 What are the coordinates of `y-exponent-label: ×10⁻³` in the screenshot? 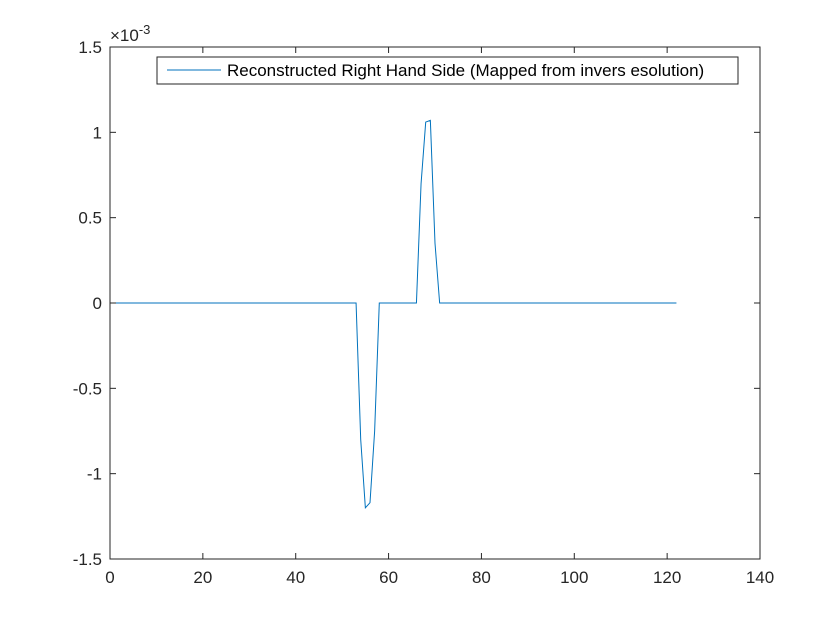 It's located at (130, 33).